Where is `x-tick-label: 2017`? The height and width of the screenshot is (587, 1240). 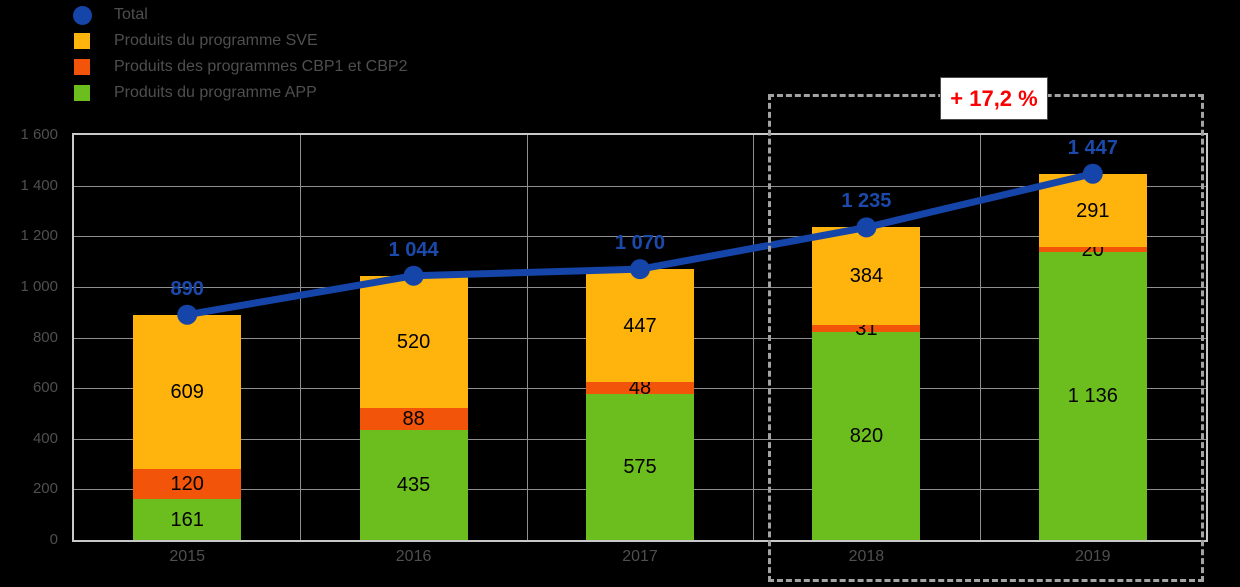
x-tick-label: 2017 is located at coordinates (640, 556).